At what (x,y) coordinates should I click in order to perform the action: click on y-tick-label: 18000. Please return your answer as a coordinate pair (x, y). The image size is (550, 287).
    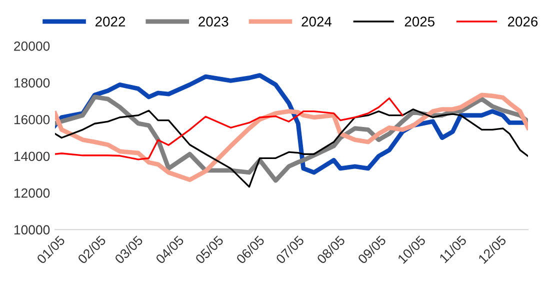
    Looking at the image, I should click on (32, 83).